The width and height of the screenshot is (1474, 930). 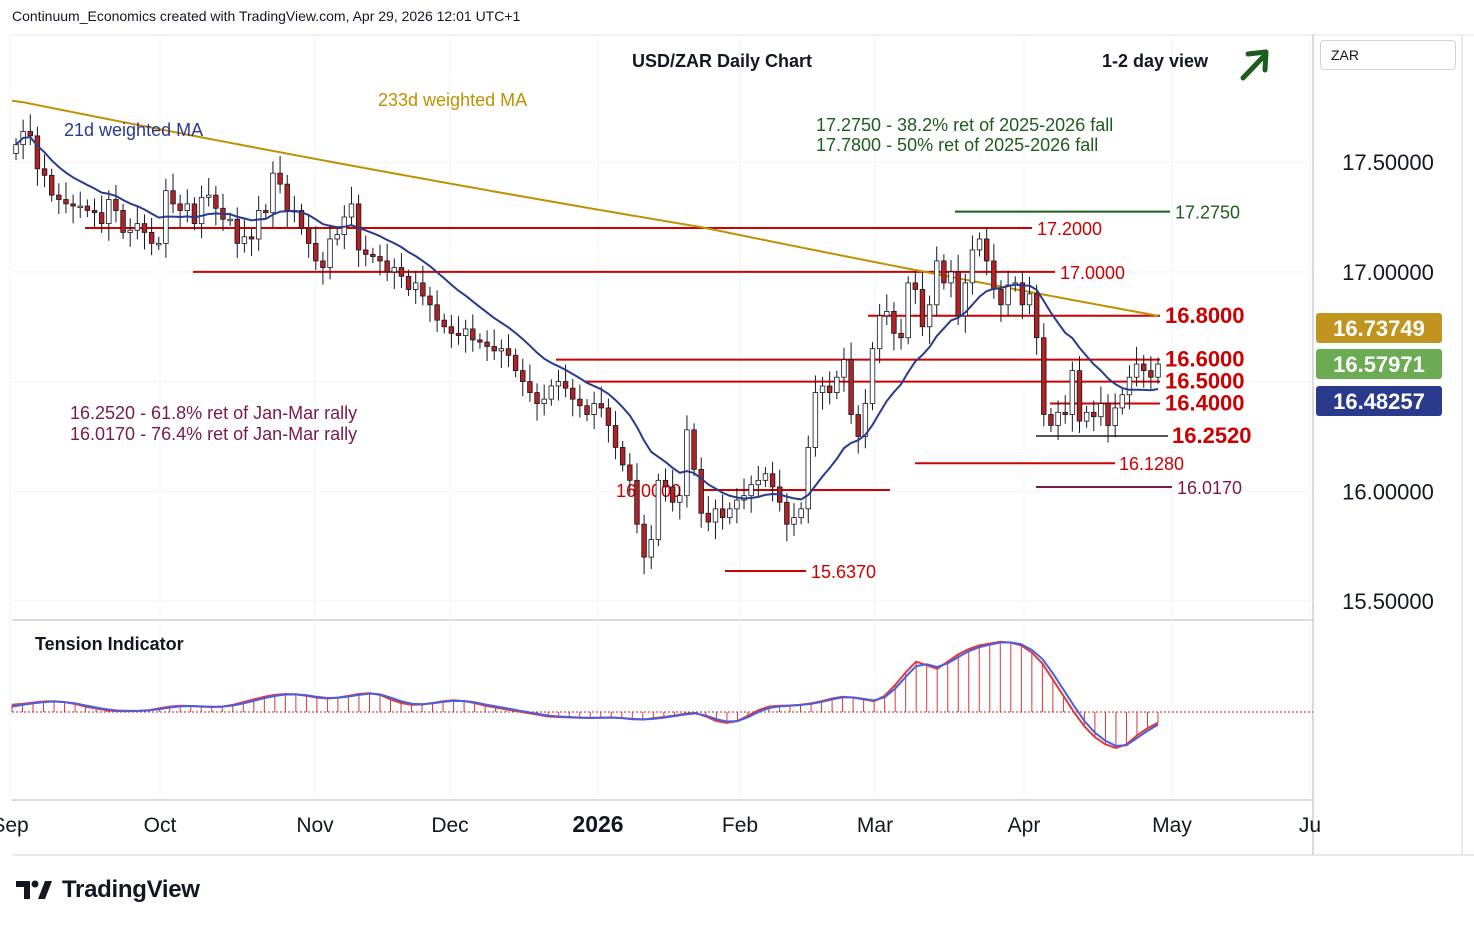 I want to click on ma233-label: 233d weighted MA, so click(x=452, y=100).